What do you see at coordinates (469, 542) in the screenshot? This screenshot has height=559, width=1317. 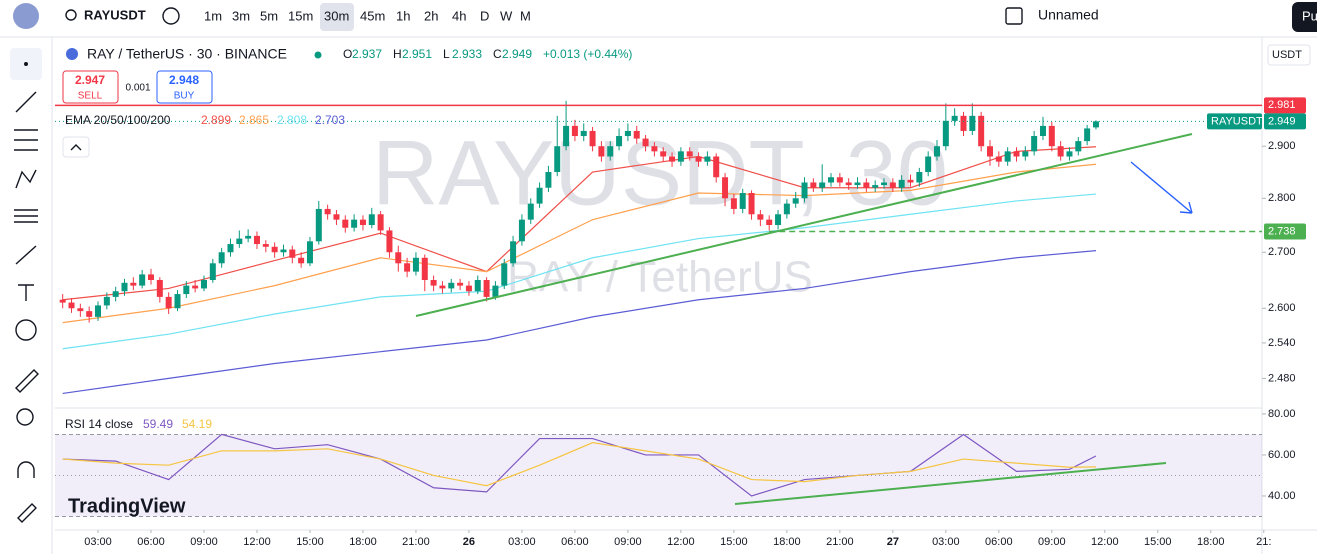 I see `x-tick-label: 26` at bounding box center [469, 542].